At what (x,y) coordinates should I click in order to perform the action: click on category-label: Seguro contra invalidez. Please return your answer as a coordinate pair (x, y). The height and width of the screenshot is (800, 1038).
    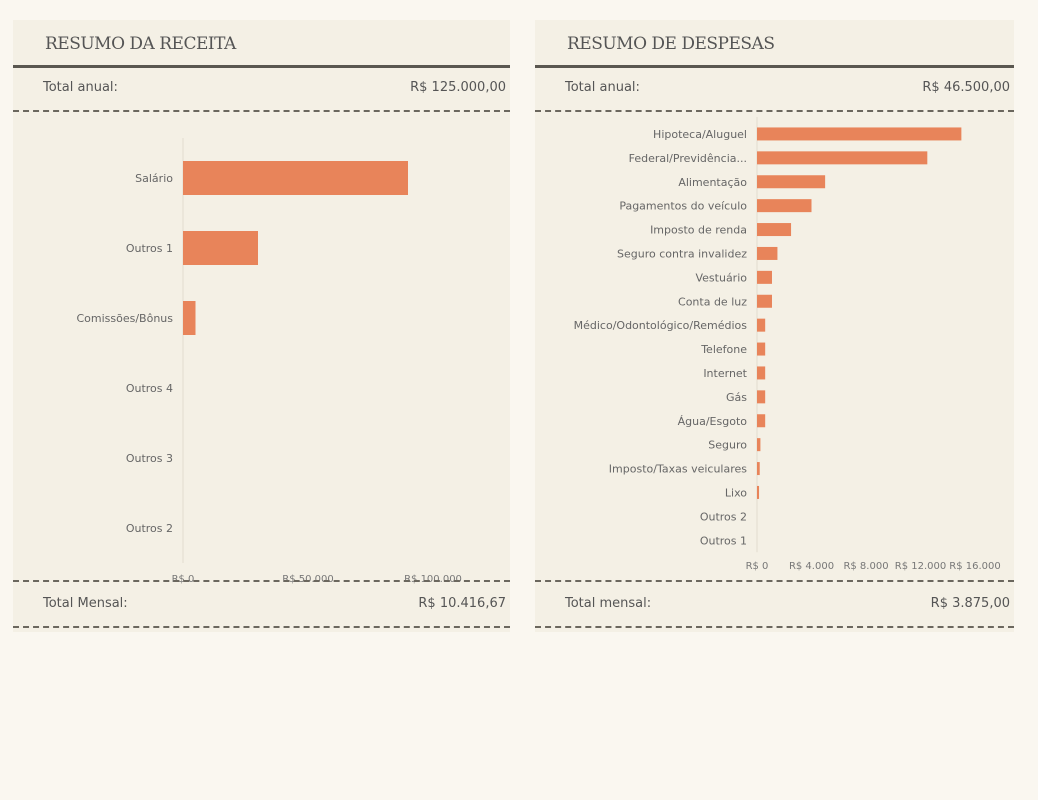
    Looking at the image, I should click on (682, 253).